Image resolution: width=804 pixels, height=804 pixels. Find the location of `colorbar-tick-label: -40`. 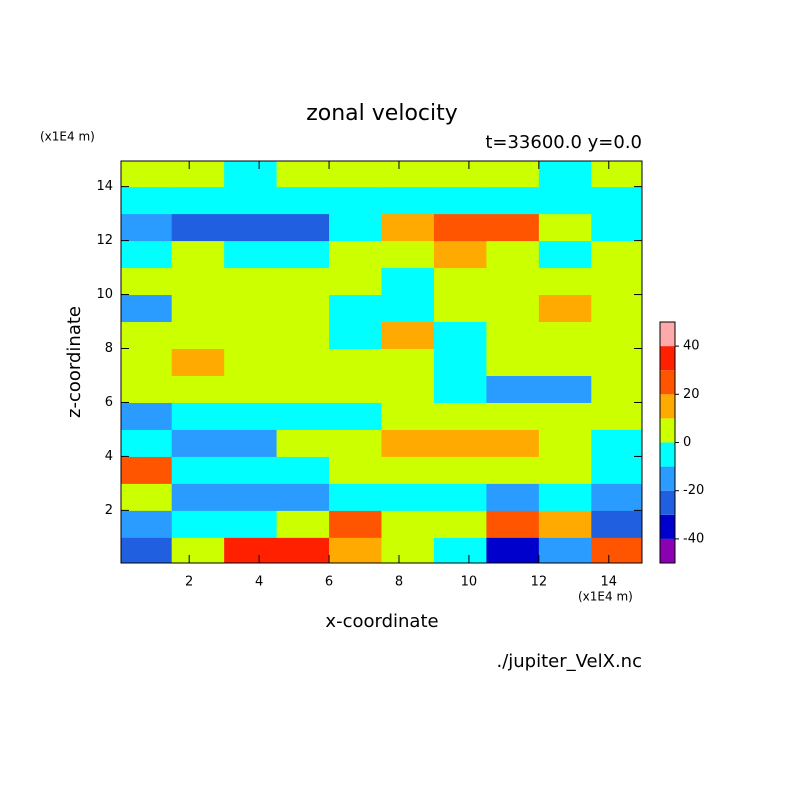

colorbar-tick-label: -40 is located at coordinates (693, 538).